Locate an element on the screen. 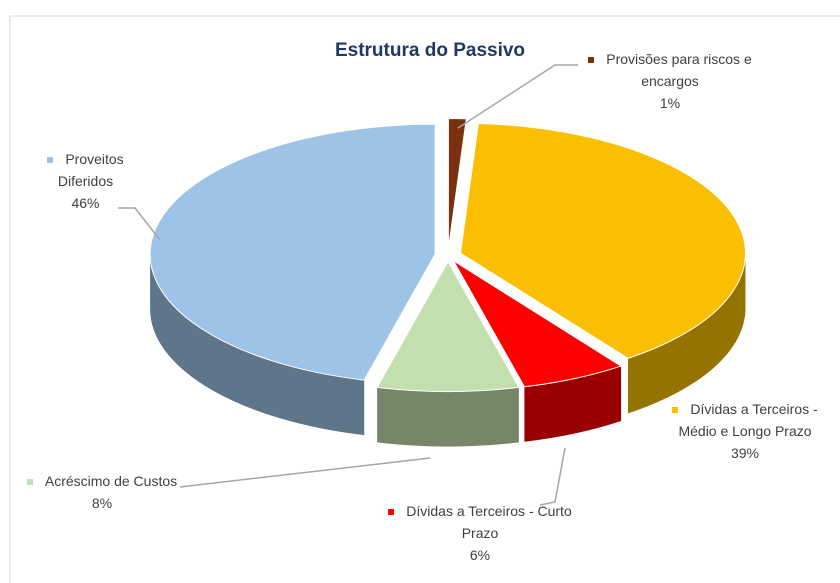 The height and width of the screenshot is (583, 840). data-label: Acréscimo de Custos 8% is located at coordinates (102, 492).